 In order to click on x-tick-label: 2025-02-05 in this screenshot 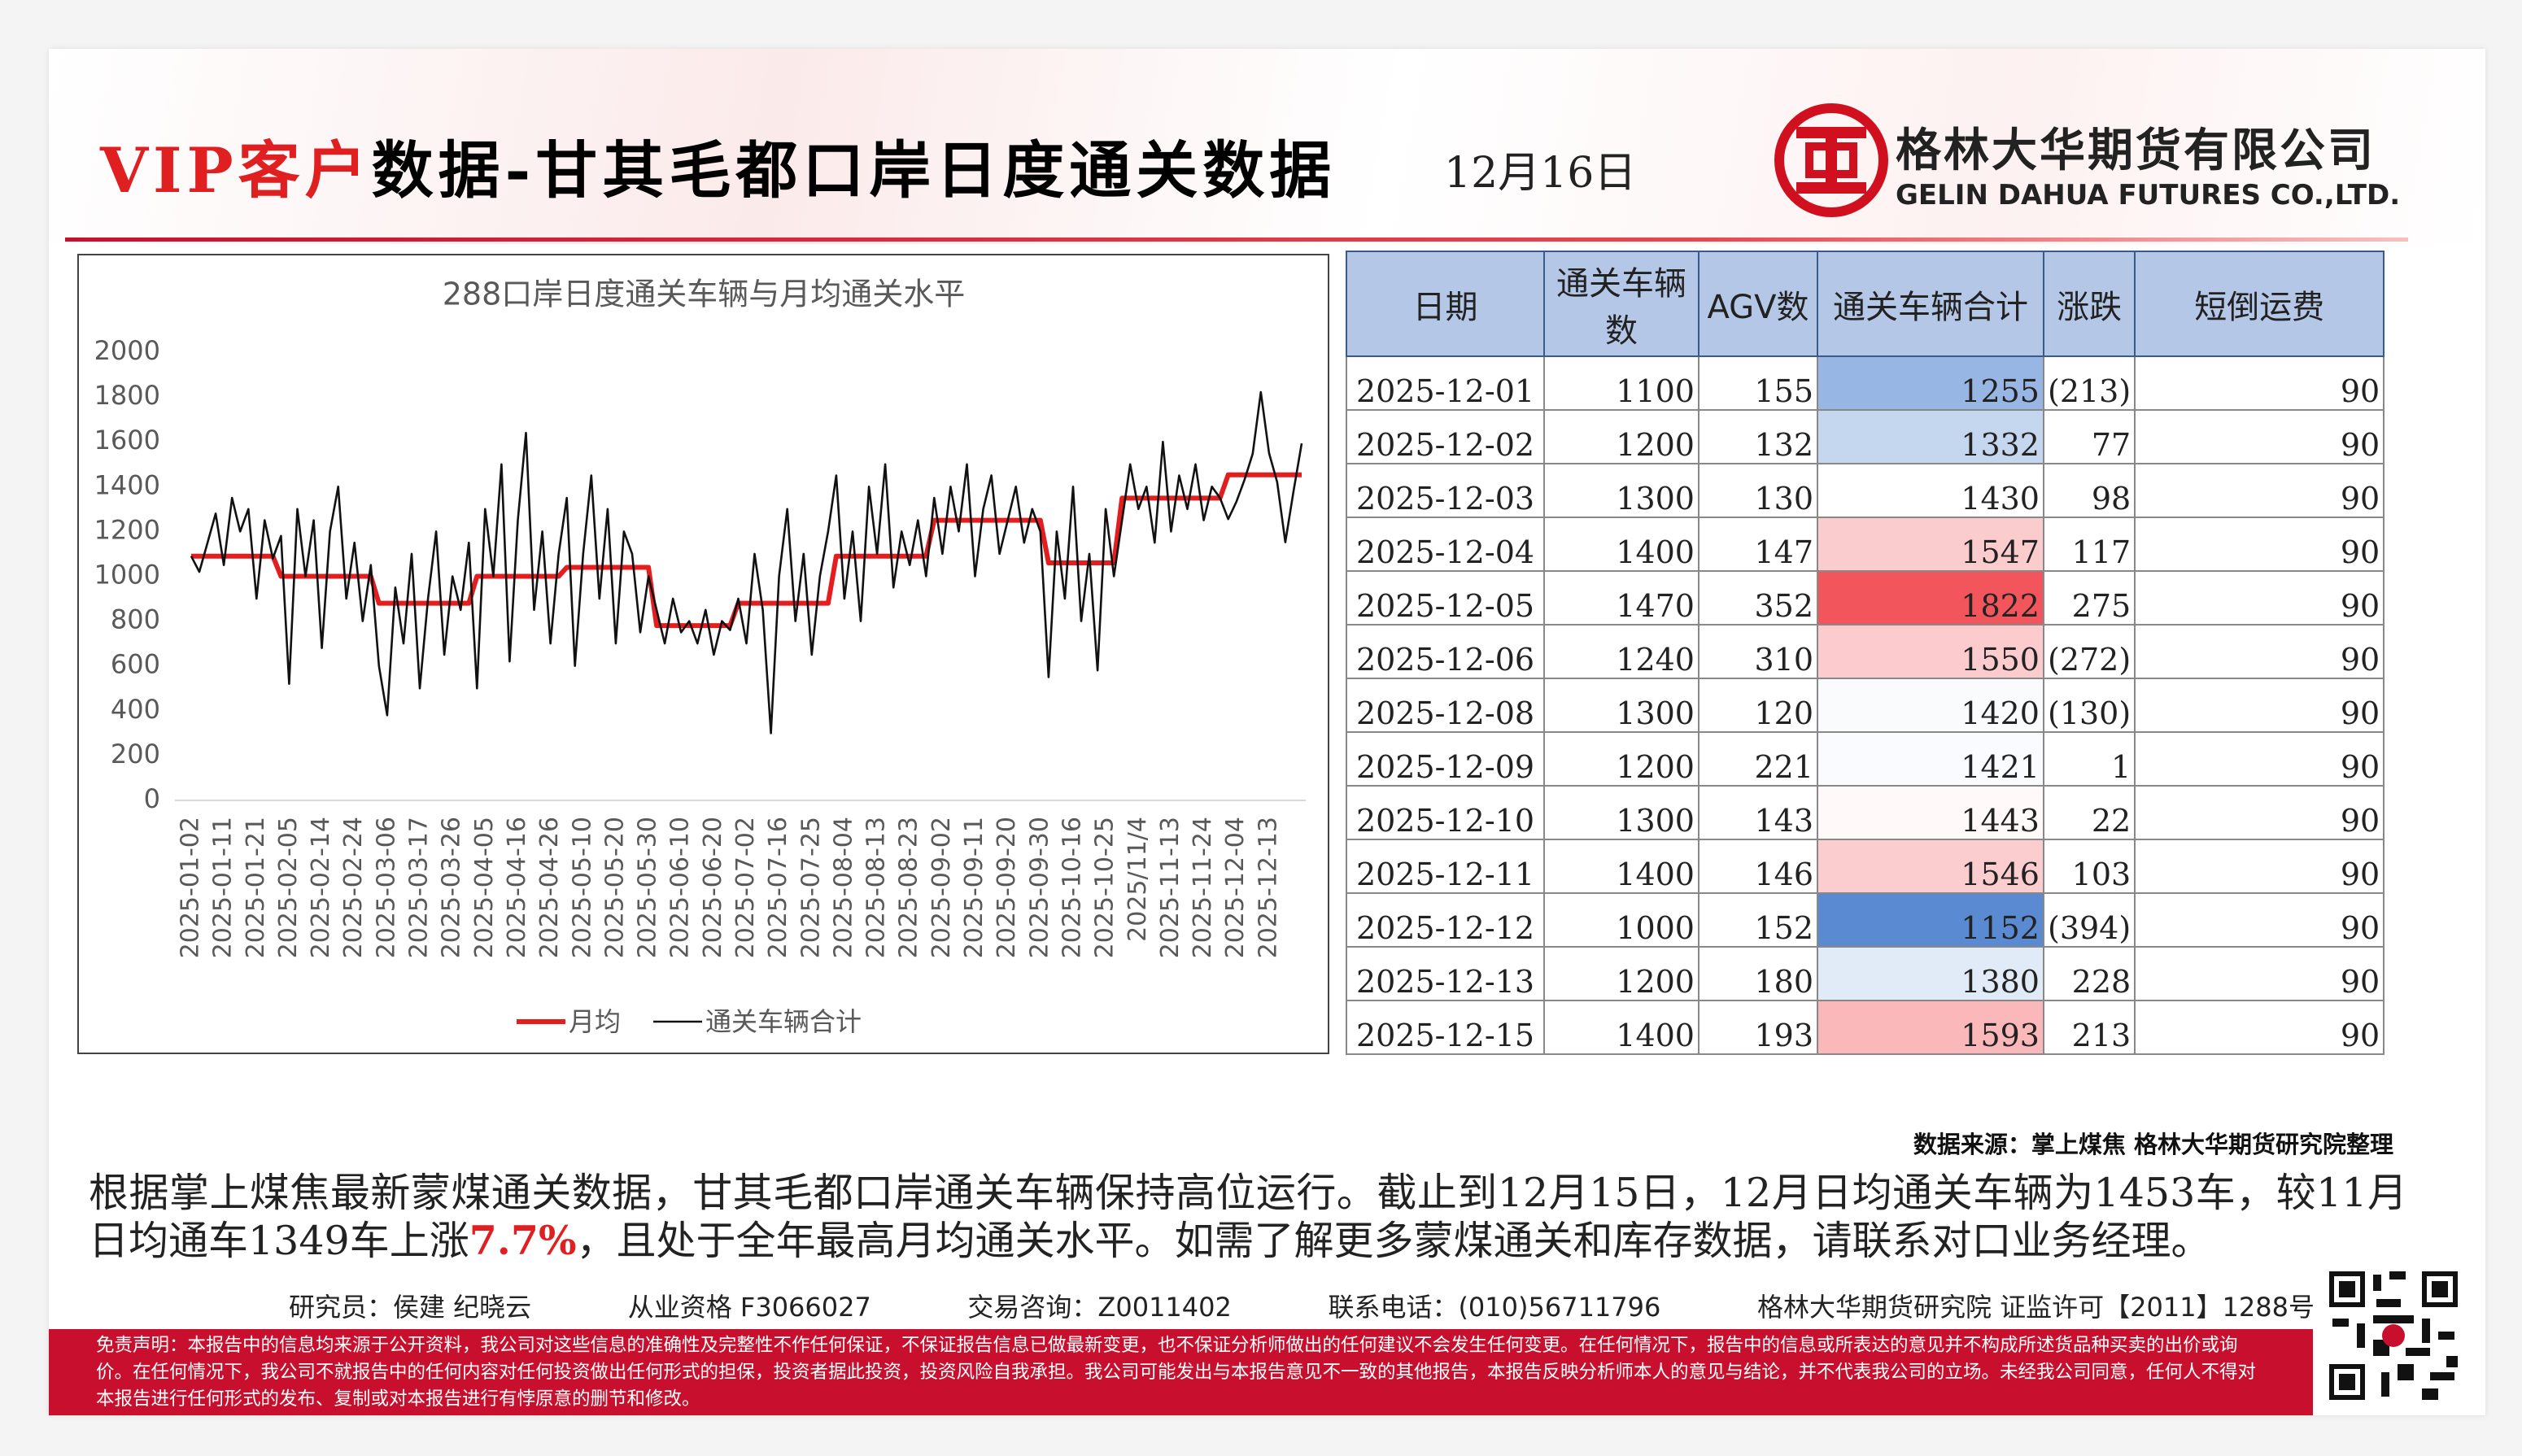, I will do `click(288, 888)`.